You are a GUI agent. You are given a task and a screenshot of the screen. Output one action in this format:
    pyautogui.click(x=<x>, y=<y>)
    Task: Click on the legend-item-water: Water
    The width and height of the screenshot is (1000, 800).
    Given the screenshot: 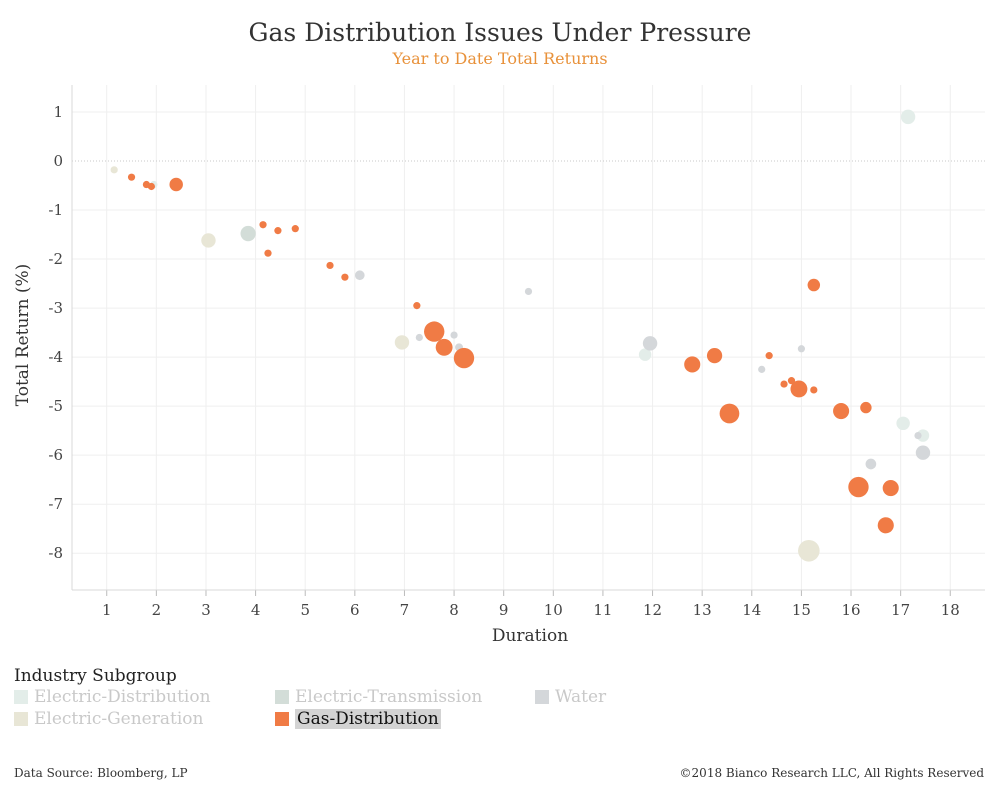 What is the action you would take?
    pyautogui.click(x=570, y=697)
    